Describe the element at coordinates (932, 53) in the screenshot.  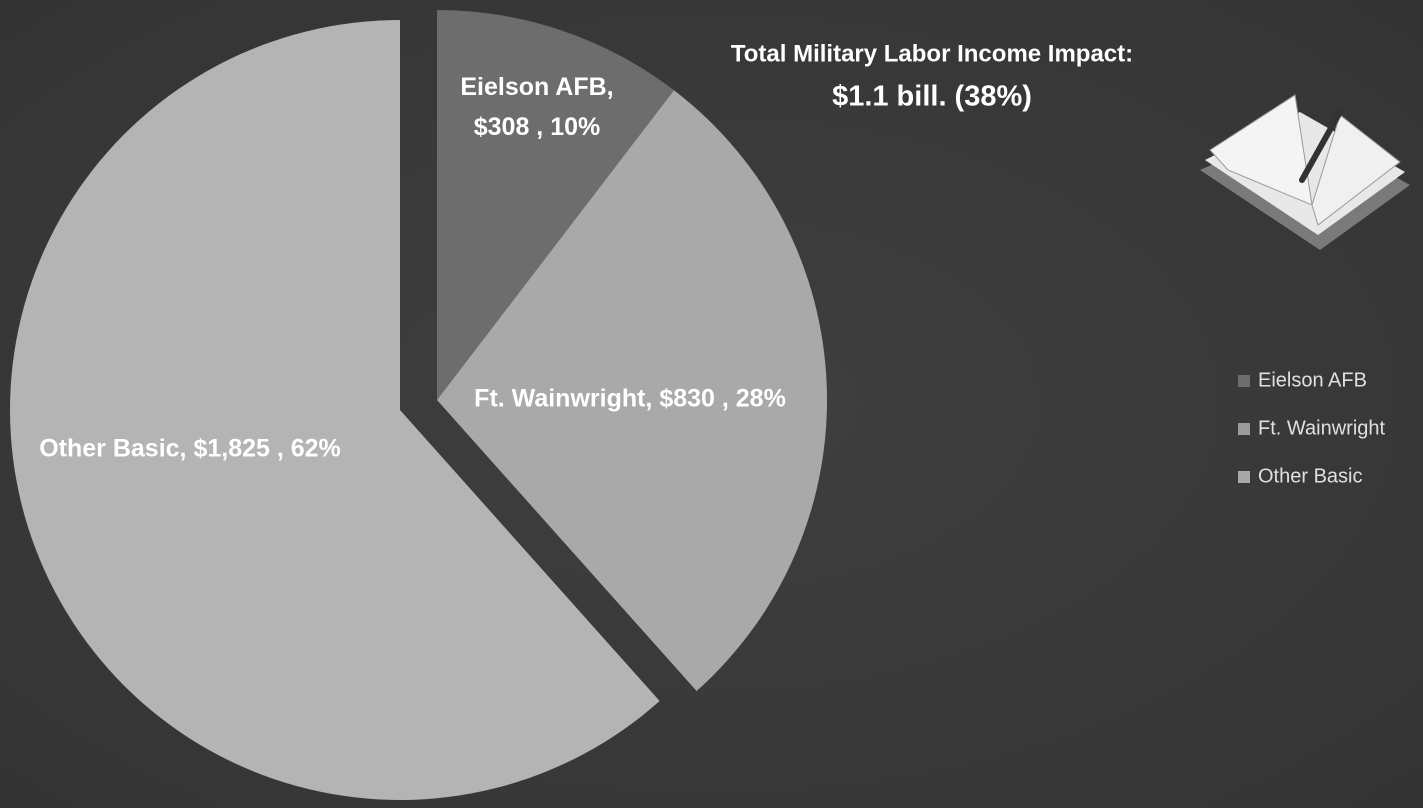
I see `annotation: Total Military Labor Income Impact:` at that location.